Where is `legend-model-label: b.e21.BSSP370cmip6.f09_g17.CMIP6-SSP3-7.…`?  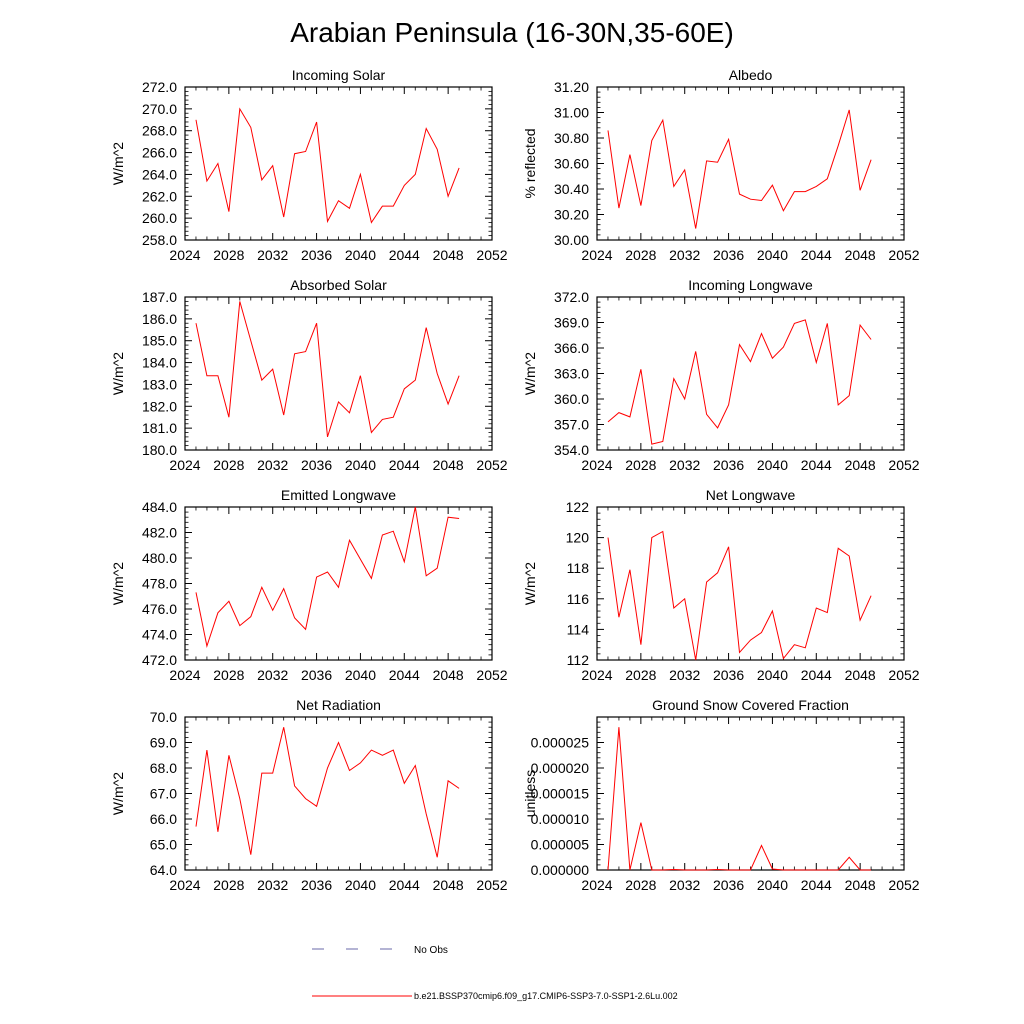
legend-model-label: b.e21.BSSP370cmip6.f09_g17.CMIP6-SSP3-7.… is located at coordinates (546, 996).